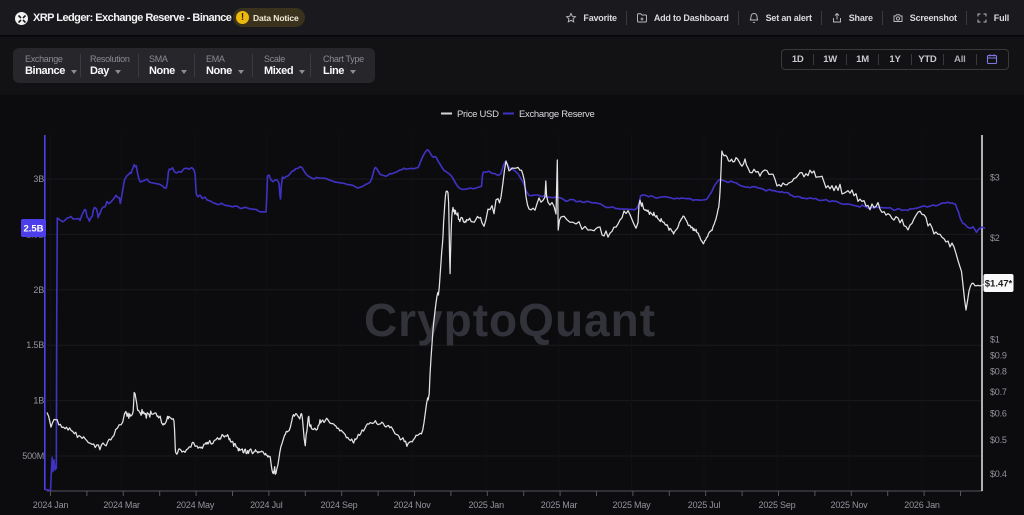 The height and width of the screenshot is (515, 1024). What do you see at coordinates (632, 505) in the screenshot?
I see `svg-text: 2025 May` at bounding box center [632, 505].